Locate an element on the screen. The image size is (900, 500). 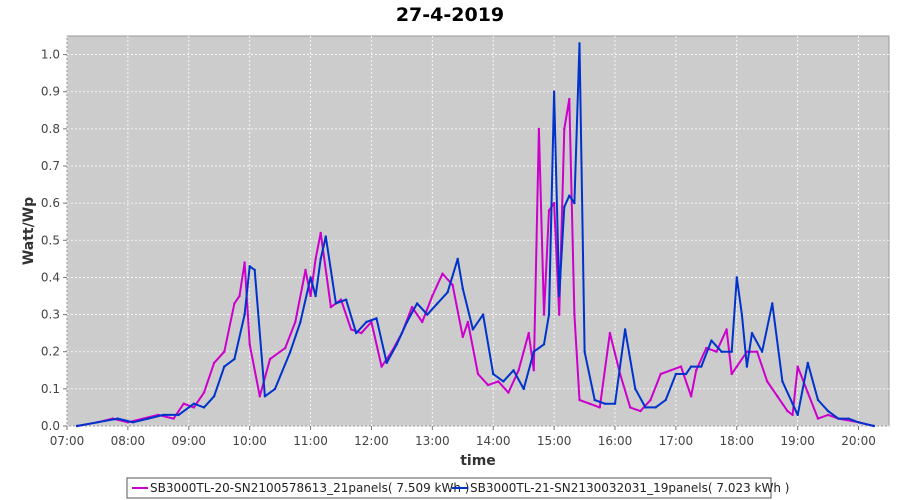
legend-box is located at coordinates (449, 488).